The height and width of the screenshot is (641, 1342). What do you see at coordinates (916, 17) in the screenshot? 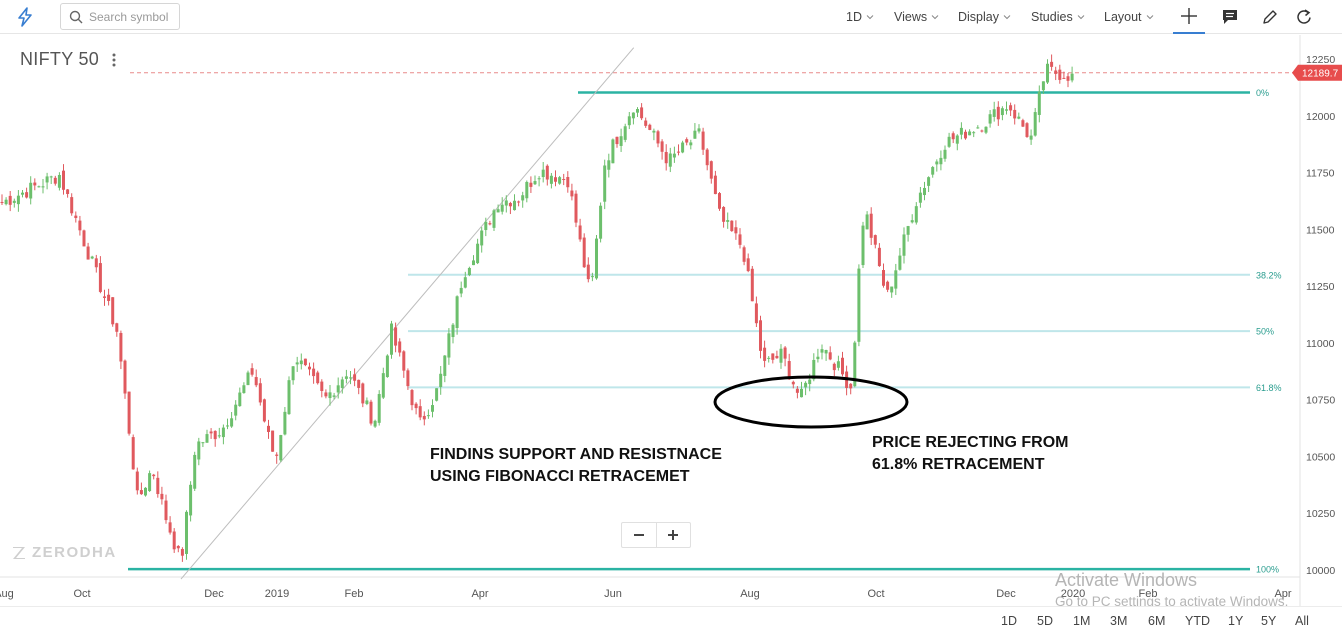
I see `views-menu: Views` at bounding box center [916, 17].